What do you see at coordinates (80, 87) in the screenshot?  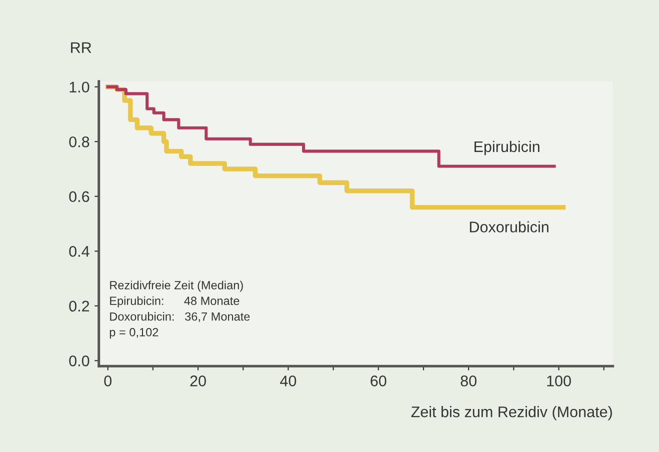 I see `y-tick-label: 1.0` at bounding box center [80, 87].